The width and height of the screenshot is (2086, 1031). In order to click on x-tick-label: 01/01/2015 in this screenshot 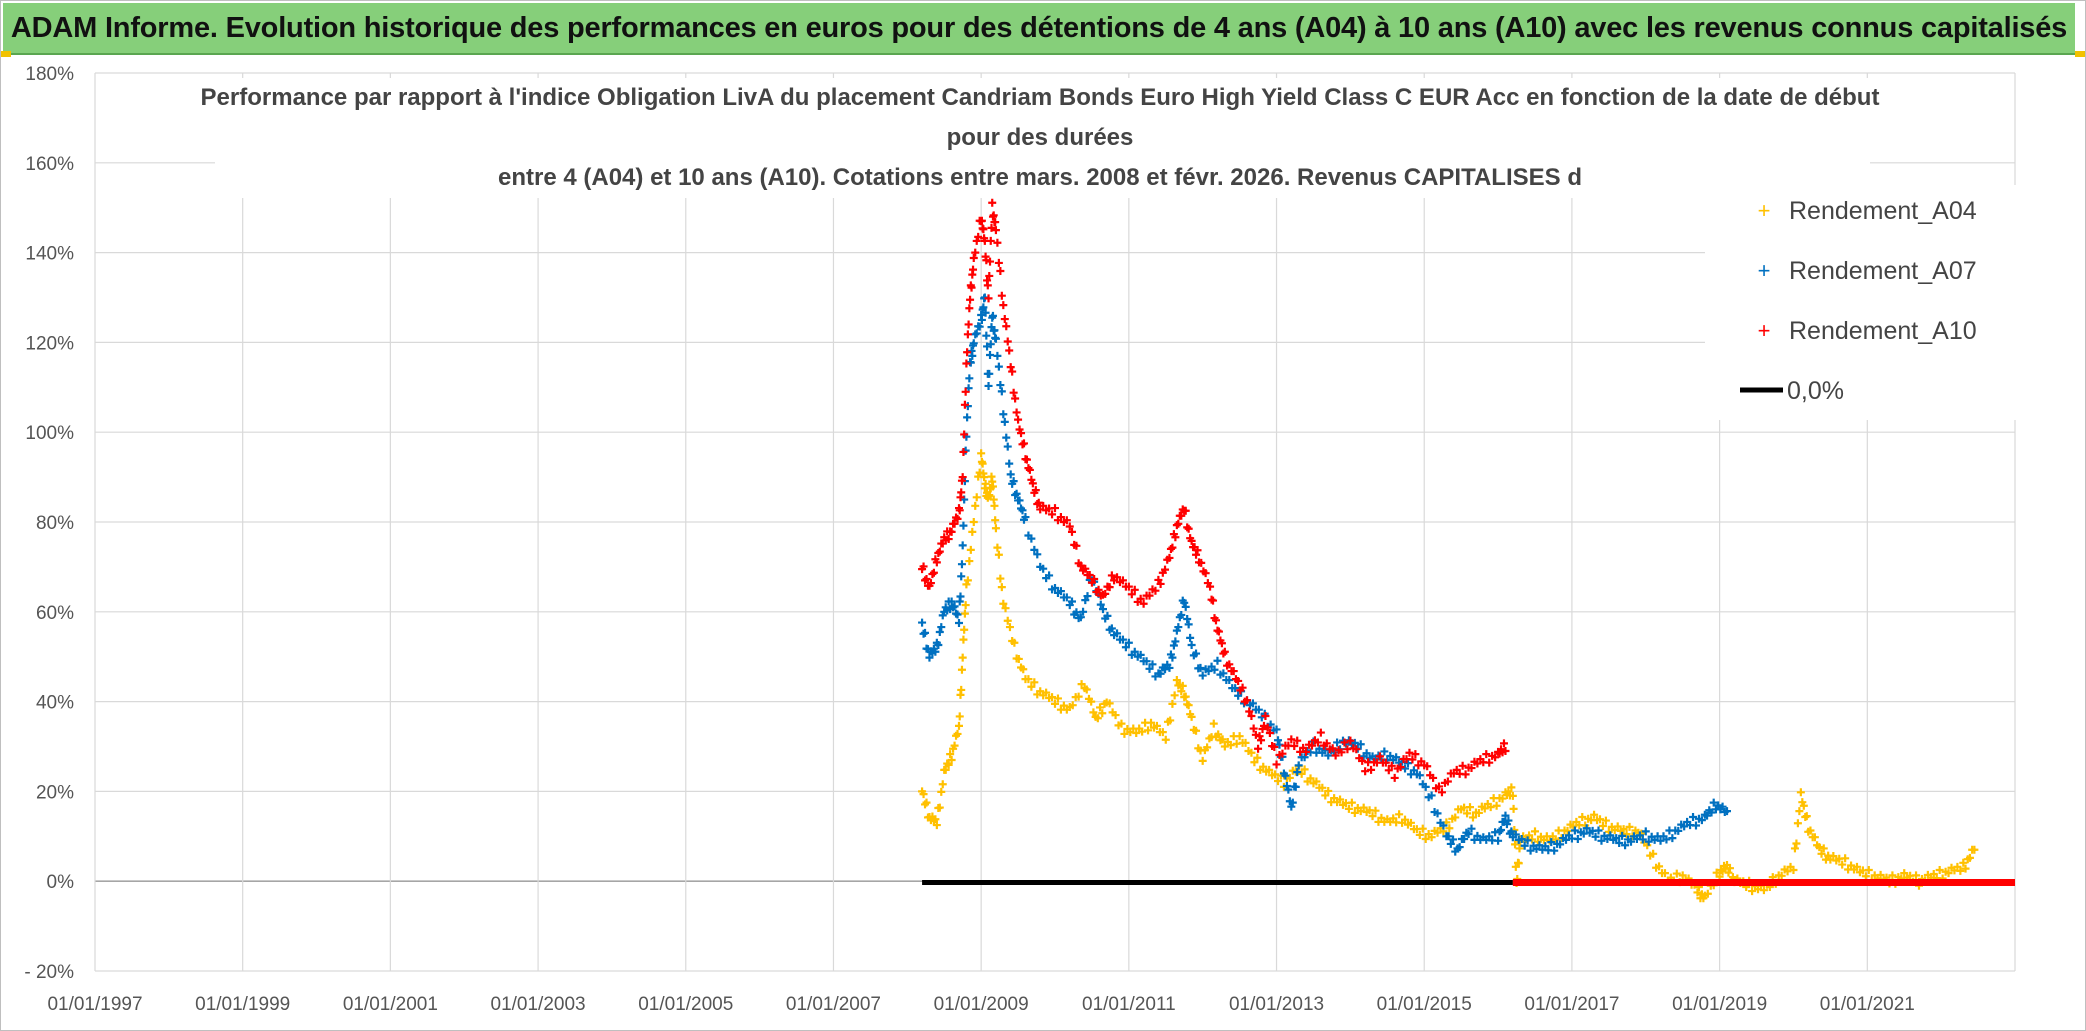, I will do `click(1424, 1004)`.